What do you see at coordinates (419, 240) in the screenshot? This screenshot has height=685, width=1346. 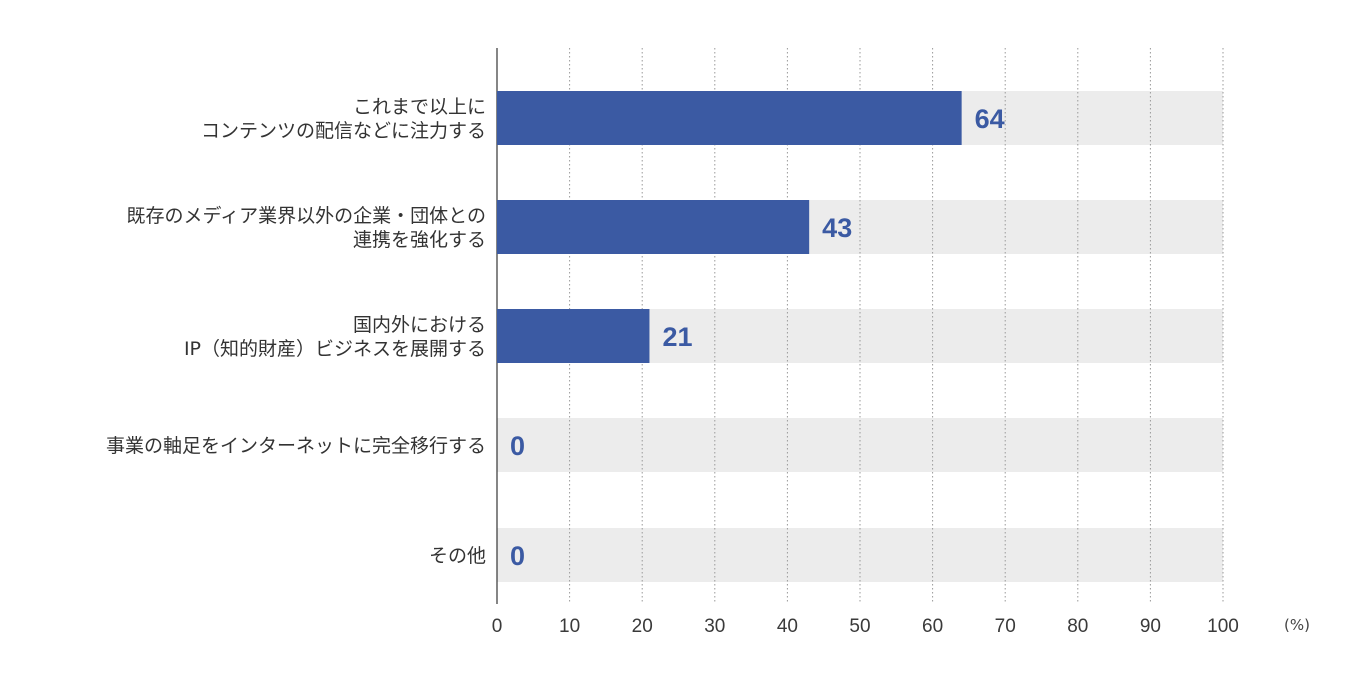 I see `category-label: 連携を強化する` at bounding box center [419, 240].